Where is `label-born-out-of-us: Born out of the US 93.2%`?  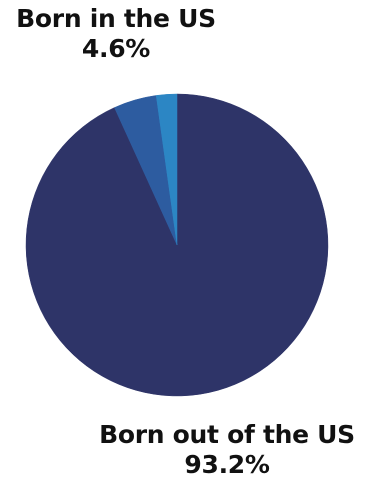
label-born-out-of-us: Born out of the US 93.2% is located at coordinates (227, 450).